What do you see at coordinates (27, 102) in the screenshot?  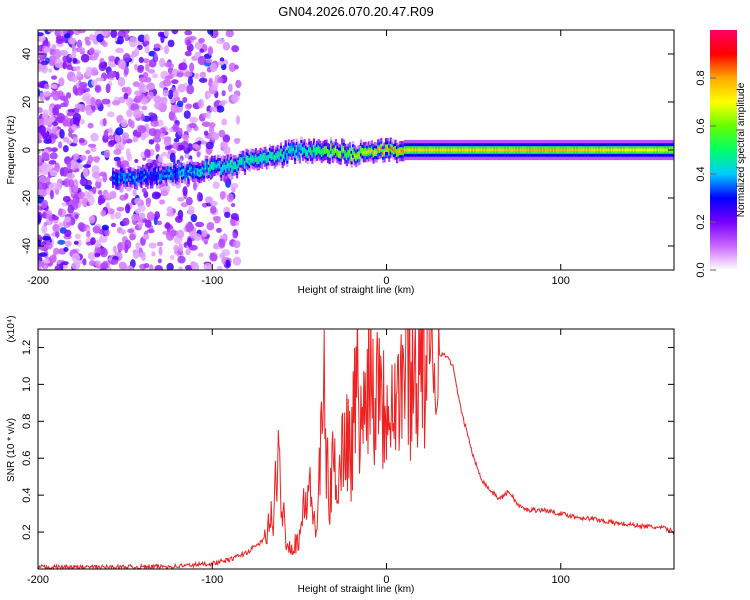 I see `heatmap-y-tick-label: 20` at bounding box center [27, 102].